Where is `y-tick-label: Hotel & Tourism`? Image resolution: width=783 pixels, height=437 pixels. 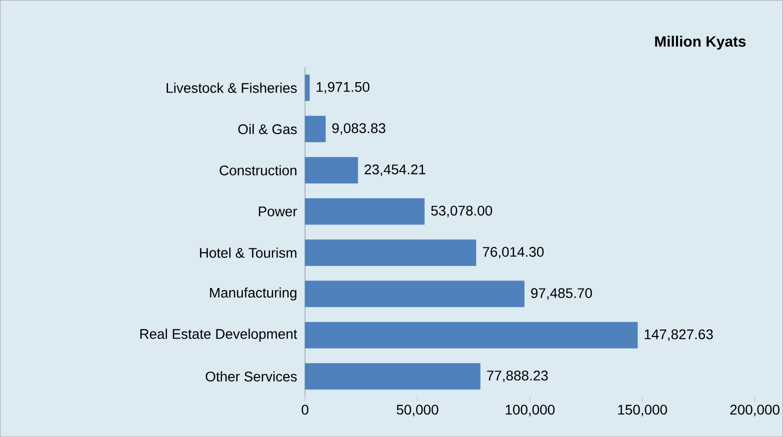
y-tick-label: Hotel & Tourism is located at coordinates (248, 253).